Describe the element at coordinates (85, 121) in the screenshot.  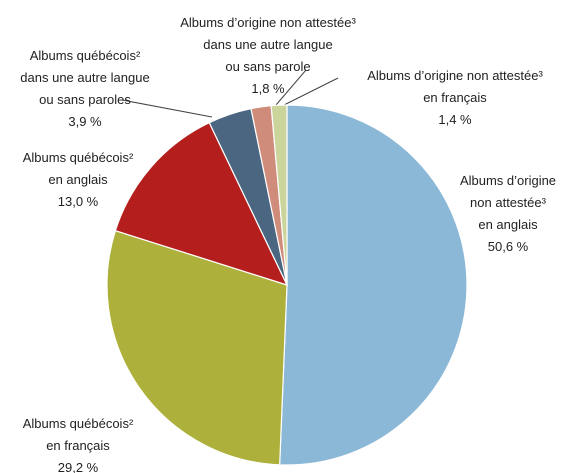
I see `value-label: 3,9 %` at that location.